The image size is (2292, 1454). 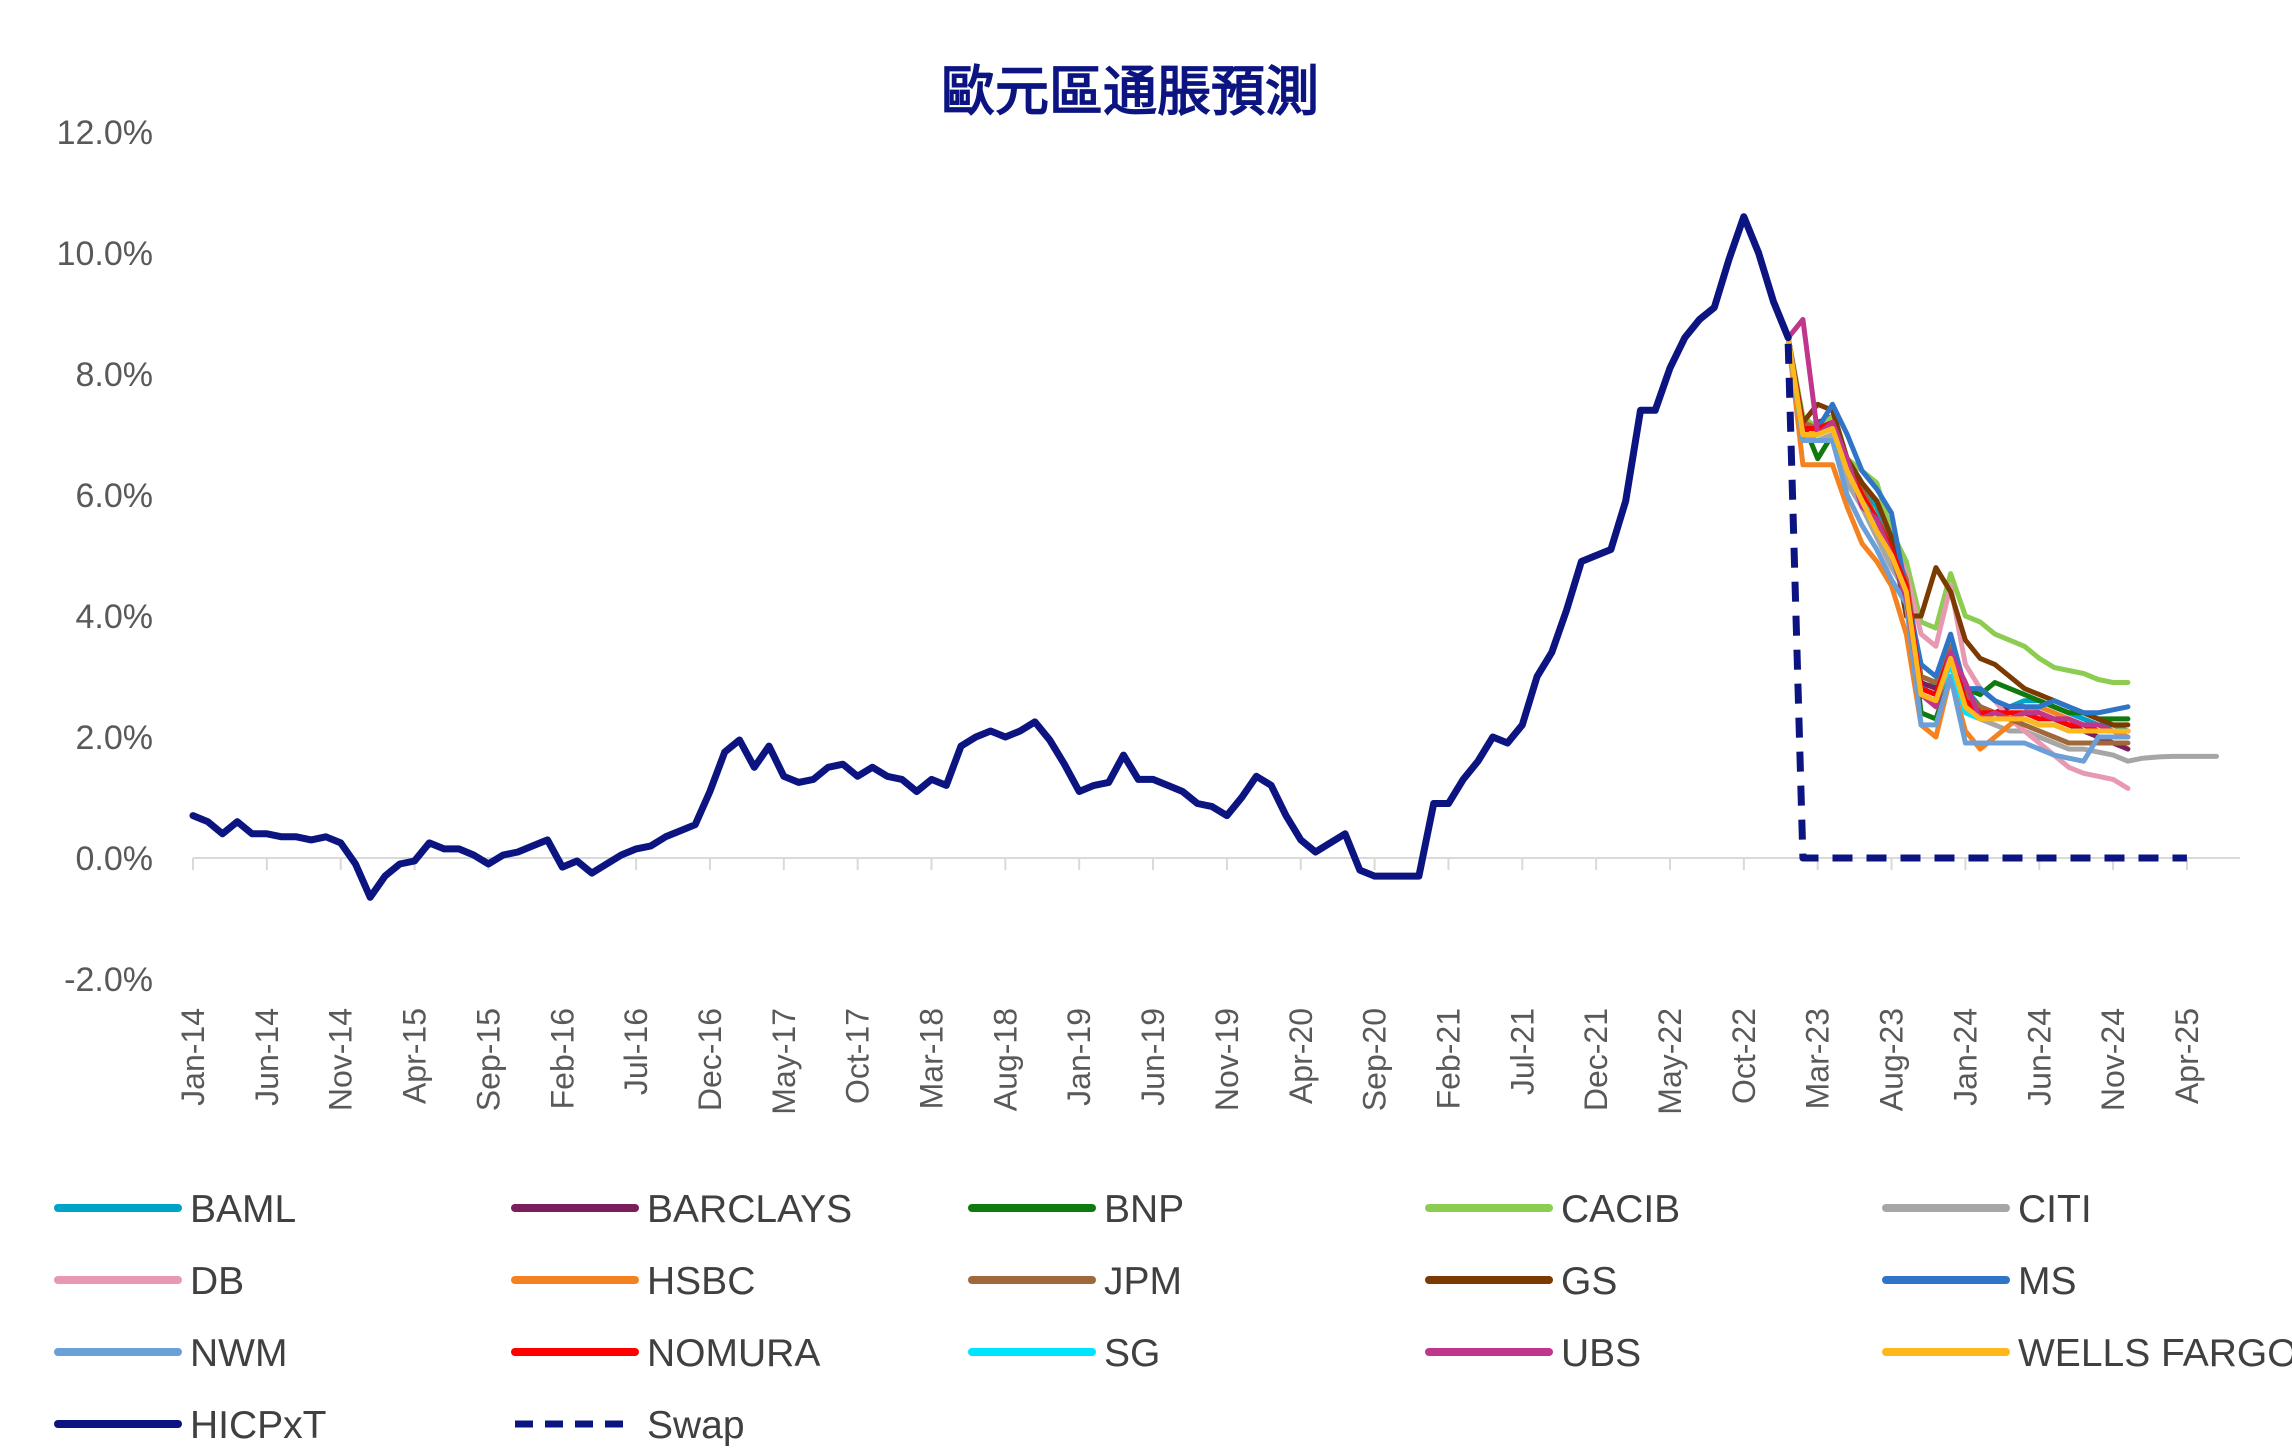 I want to click on y-tick-label: 12.0%, so click(x=105, y=133).